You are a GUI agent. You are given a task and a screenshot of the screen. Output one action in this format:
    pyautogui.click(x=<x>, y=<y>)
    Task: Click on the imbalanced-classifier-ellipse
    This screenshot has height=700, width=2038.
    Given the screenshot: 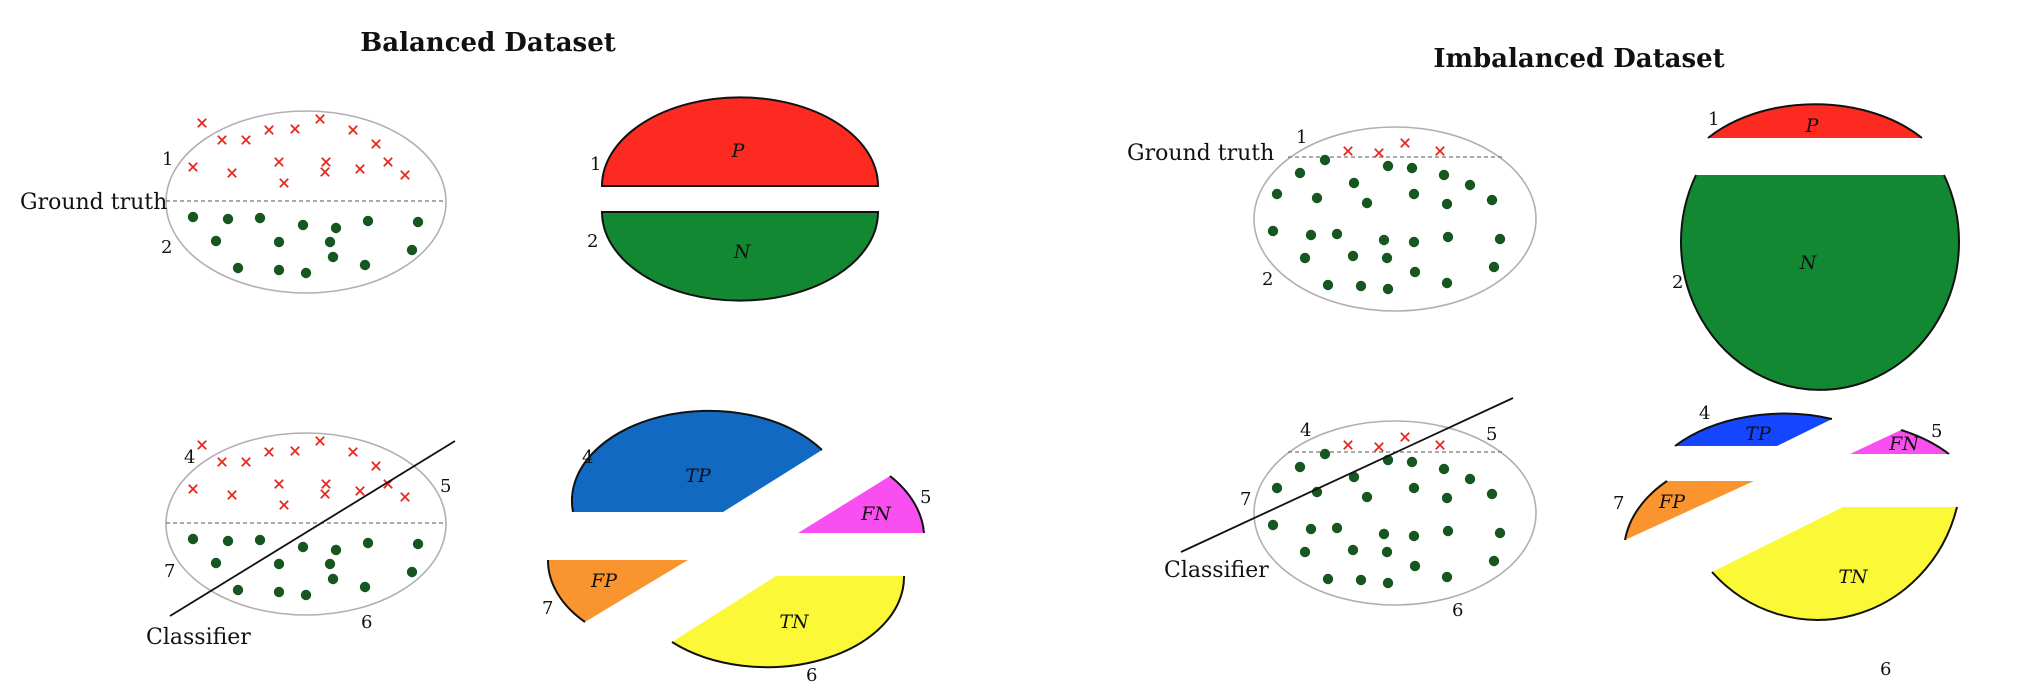 What is the action you would take?
    pyautogui.click(x=1358, y=501)
    